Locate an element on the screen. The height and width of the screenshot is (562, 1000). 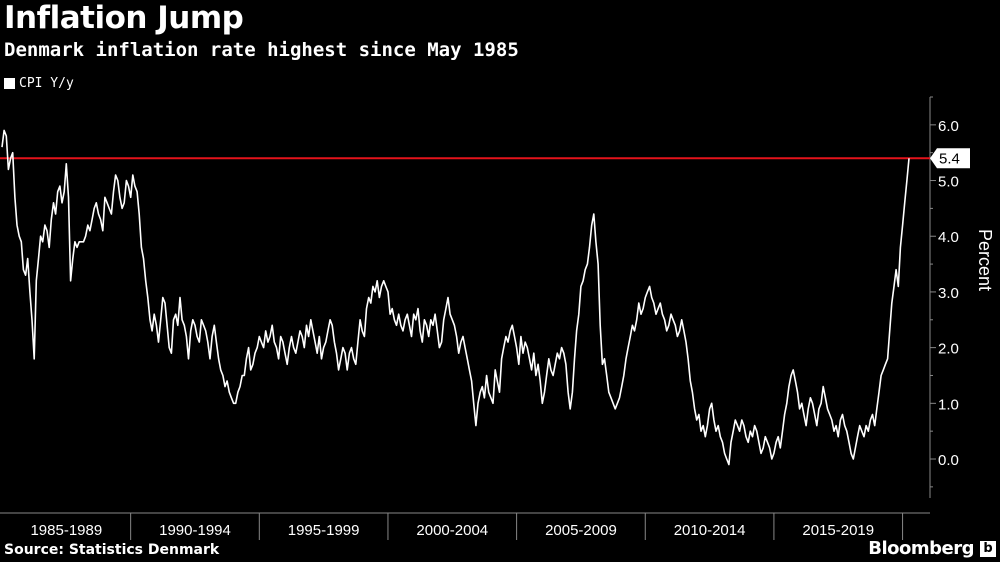
y-tick-label: 1.0 is located at coordinates (948, 404).